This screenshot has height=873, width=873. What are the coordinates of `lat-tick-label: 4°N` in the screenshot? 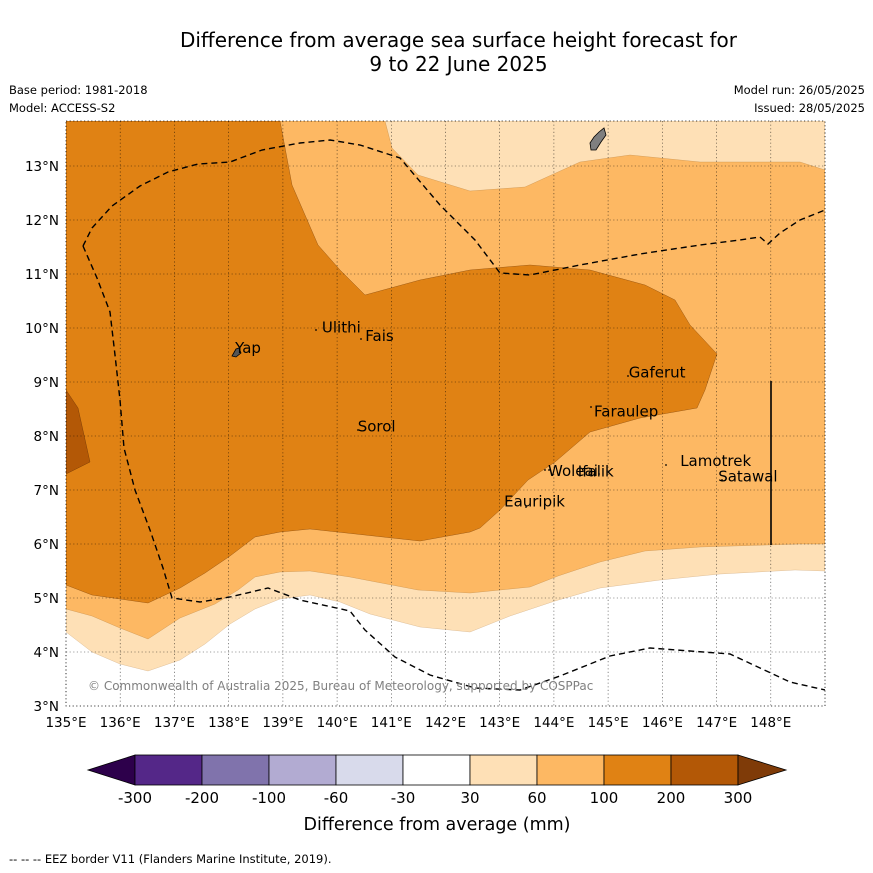 It's located at (46, 653).